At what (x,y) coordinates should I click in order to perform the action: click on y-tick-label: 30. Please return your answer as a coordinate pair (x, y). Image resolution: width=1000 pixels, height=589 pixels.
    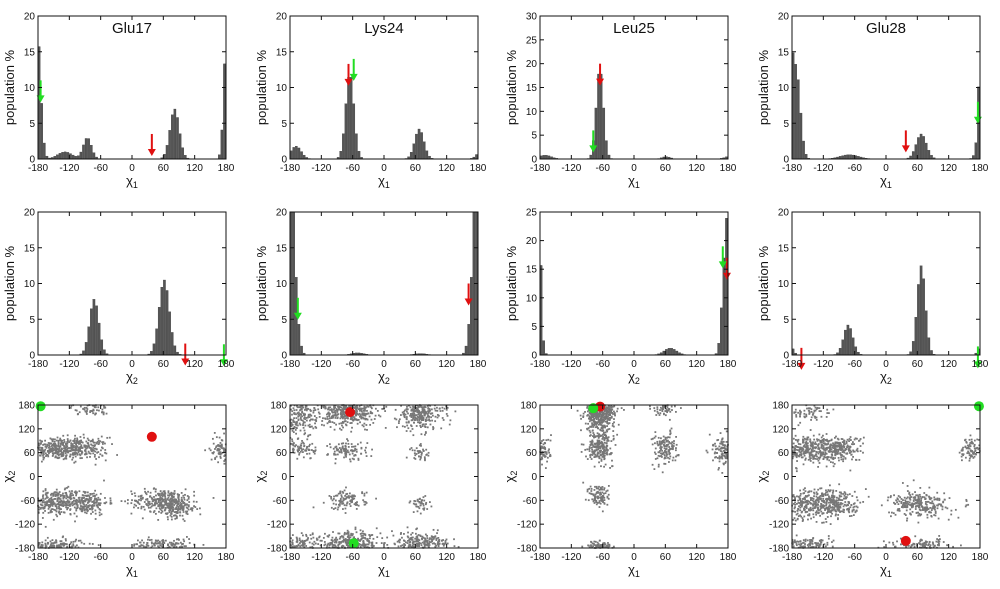
    Looking at the image, I should click on (532, 17).